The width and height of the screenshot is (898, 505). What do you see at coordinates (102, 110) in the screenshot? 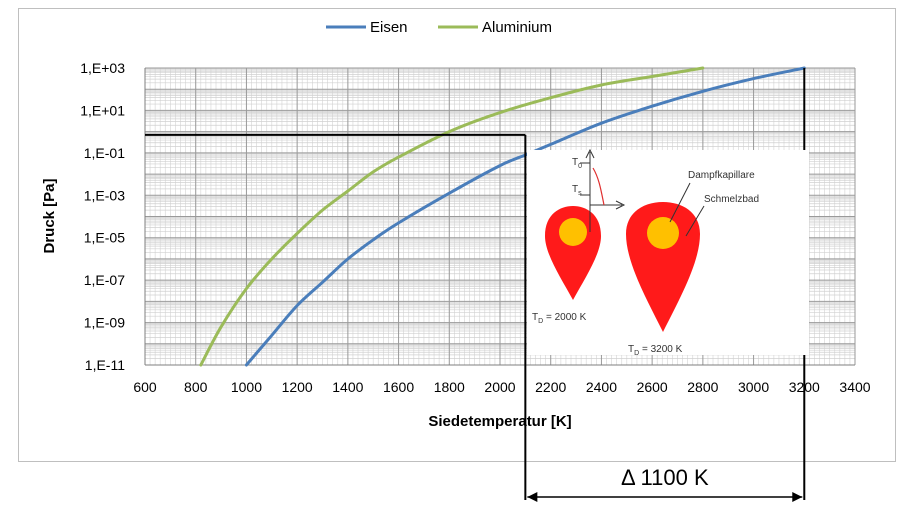
I see `y-tick-label: 1,E+01` at bounding box center [102, 110].